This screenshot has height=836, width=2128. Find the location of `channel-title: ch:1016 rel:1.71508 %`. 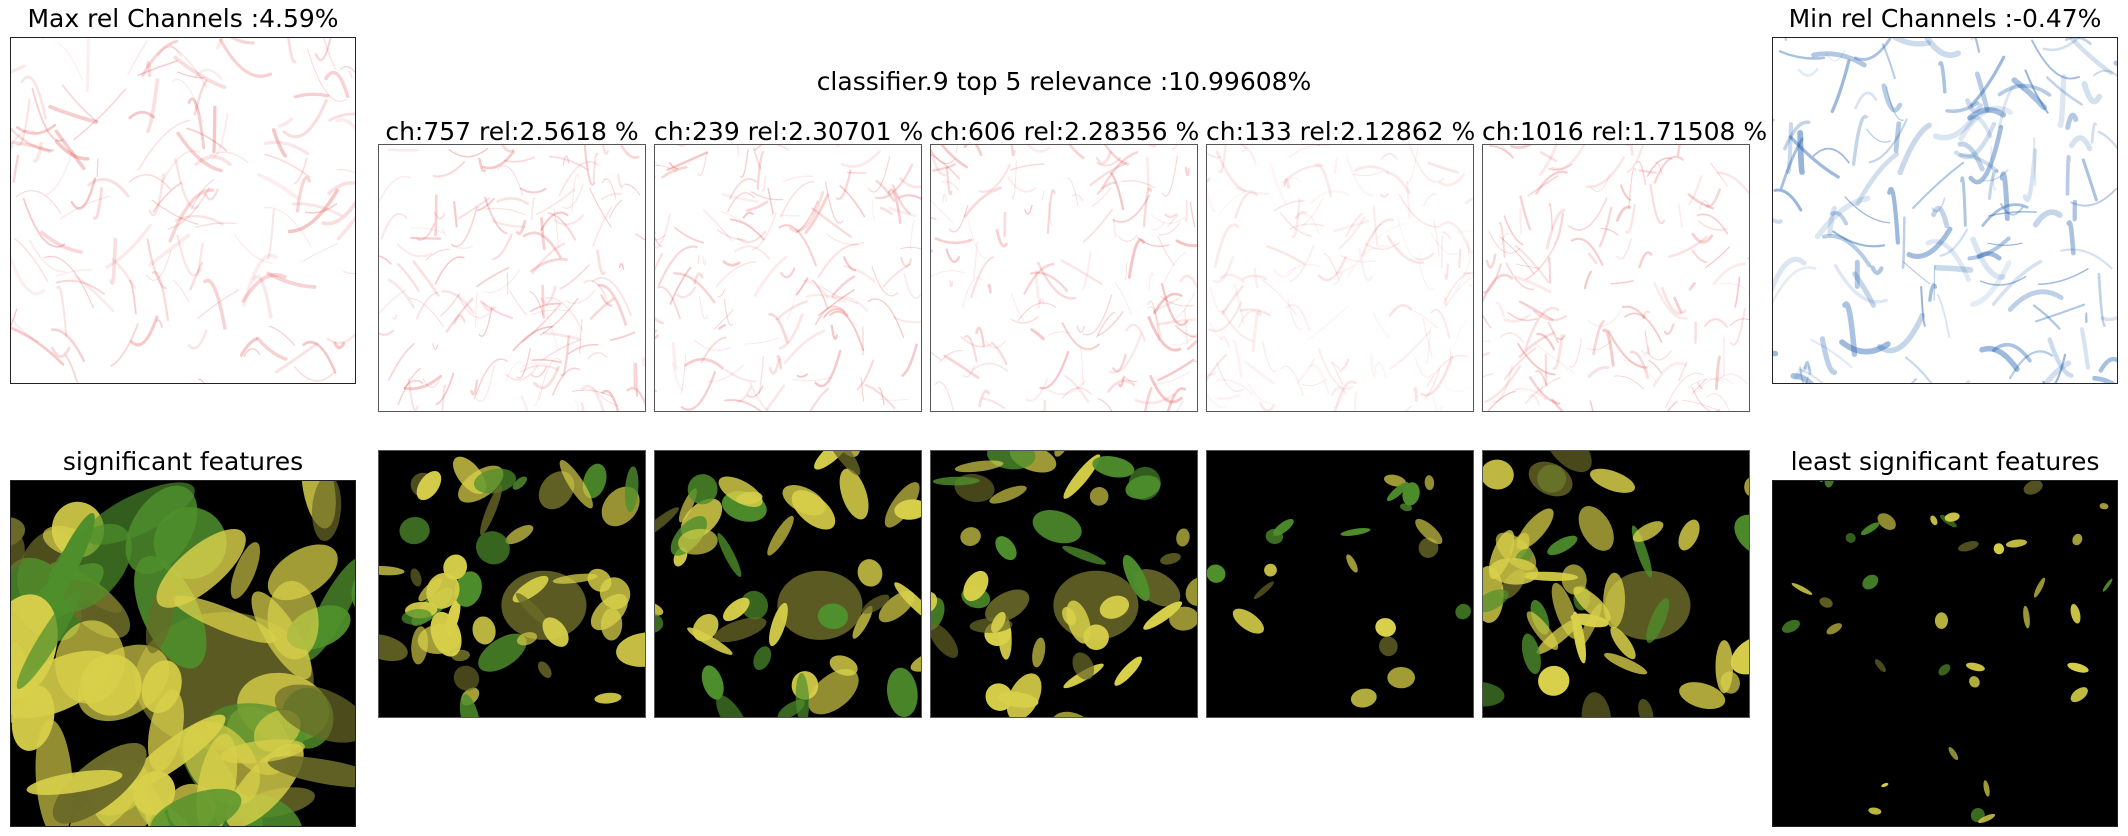

channel-title: ch:1016 rel:1.71508 % is located at coordinates (1625, 131).